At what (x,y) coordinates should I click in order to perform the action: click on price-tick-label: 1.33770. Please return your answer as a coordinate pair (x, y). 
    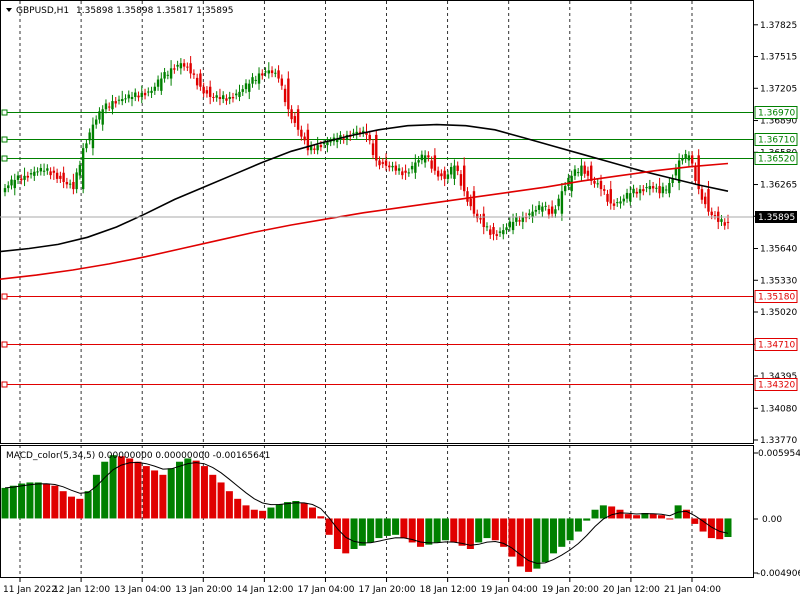
    Looking at the image, I should click on (778, 441).